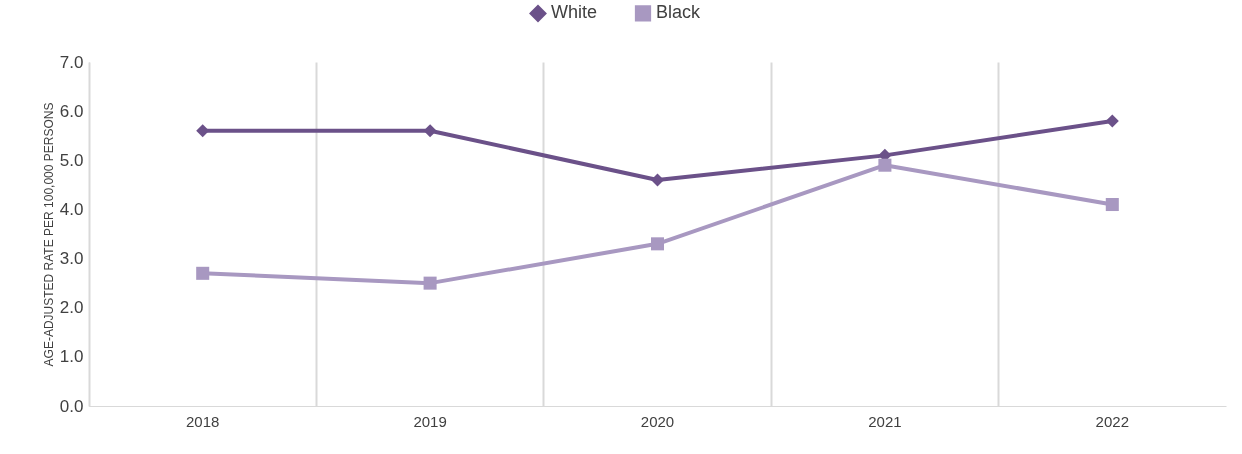  What do you see at coordinates (71, 357) in the screenshot?
I see `y-tick-label: 1.0` at bounding box center [71, 357].